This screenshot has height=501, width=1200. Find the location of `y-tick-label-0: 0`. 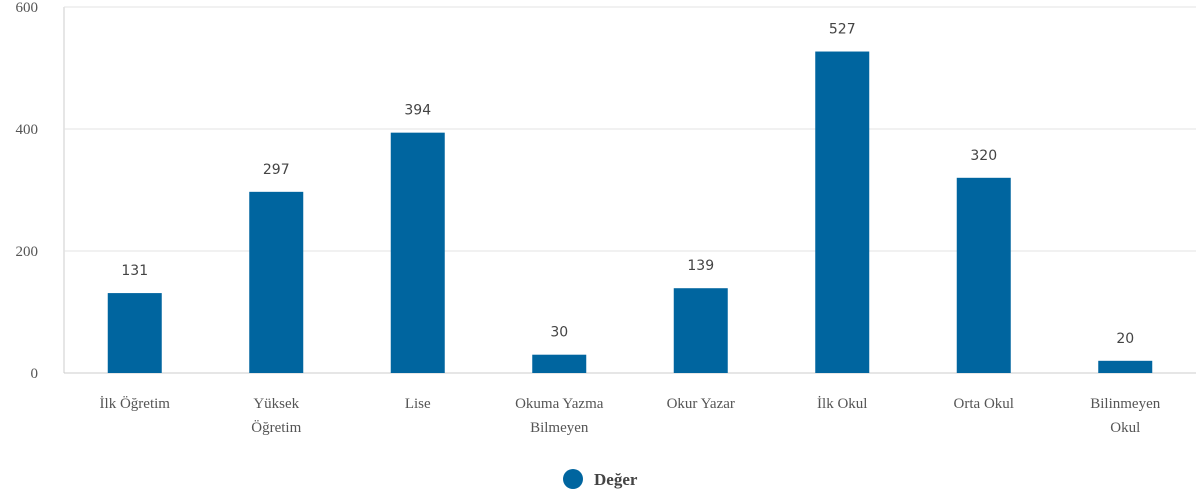

y-tick-label-0: 0 is located at coordinates (35, 374).